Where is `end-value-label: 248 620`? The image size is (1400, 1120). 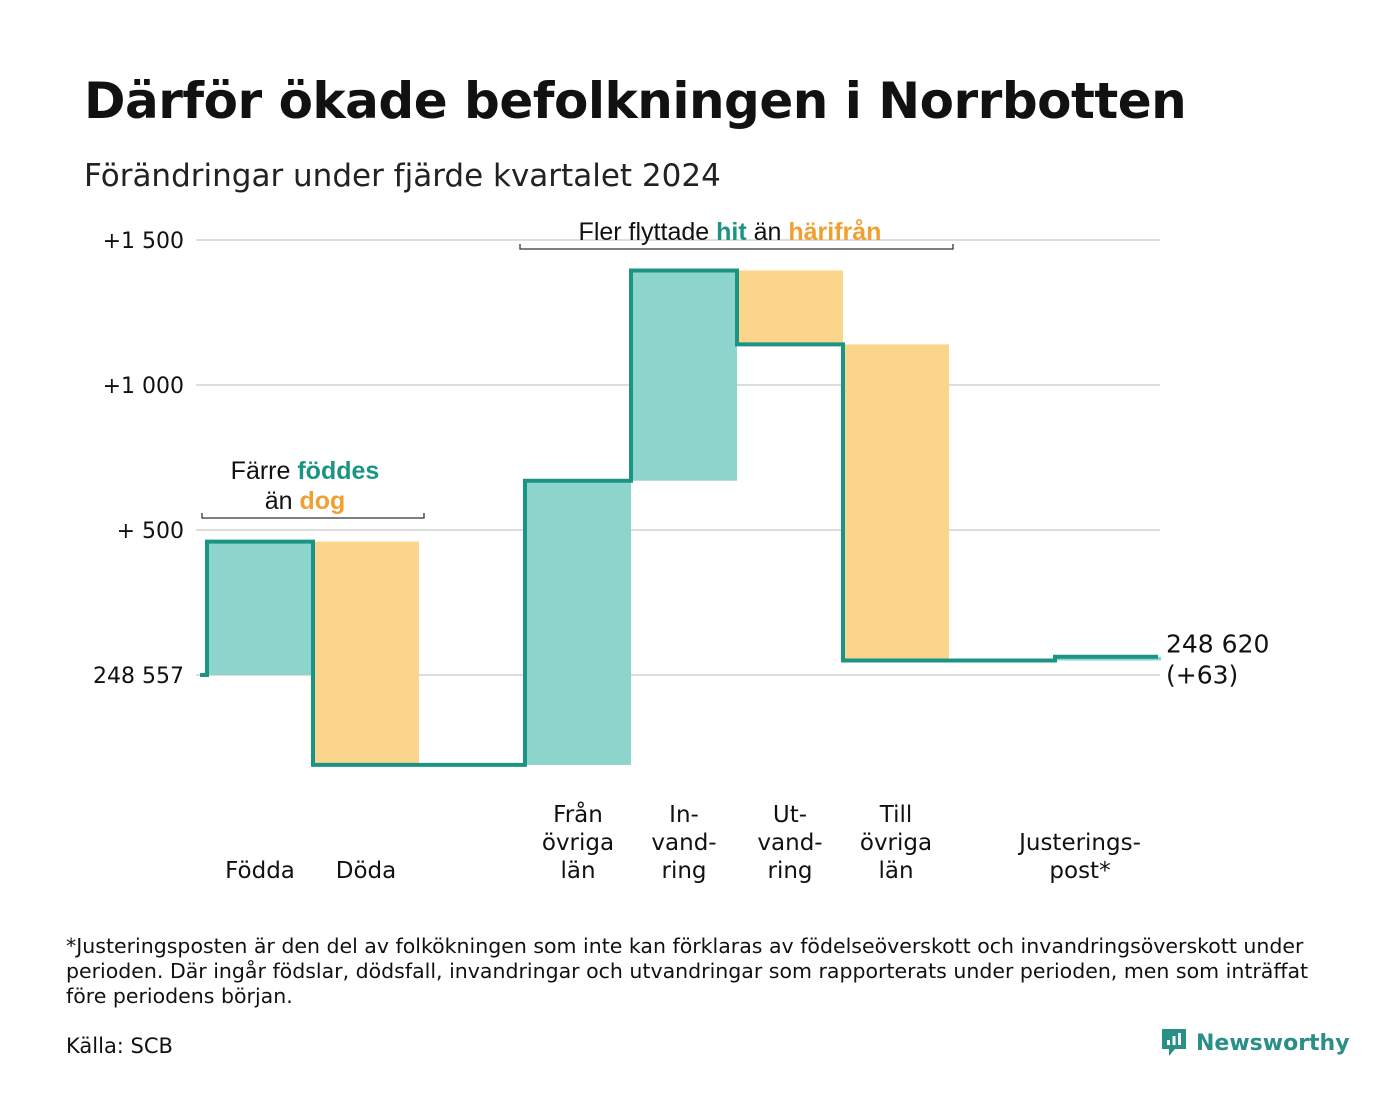
end-value-label: 248 620 is located at coordinates (1217, 644).